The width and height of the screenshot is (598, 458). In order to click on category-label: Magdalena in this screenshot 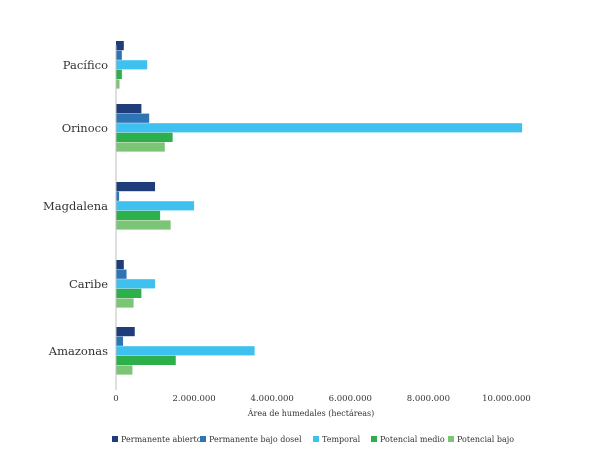, I will do `click(75, 206)`.